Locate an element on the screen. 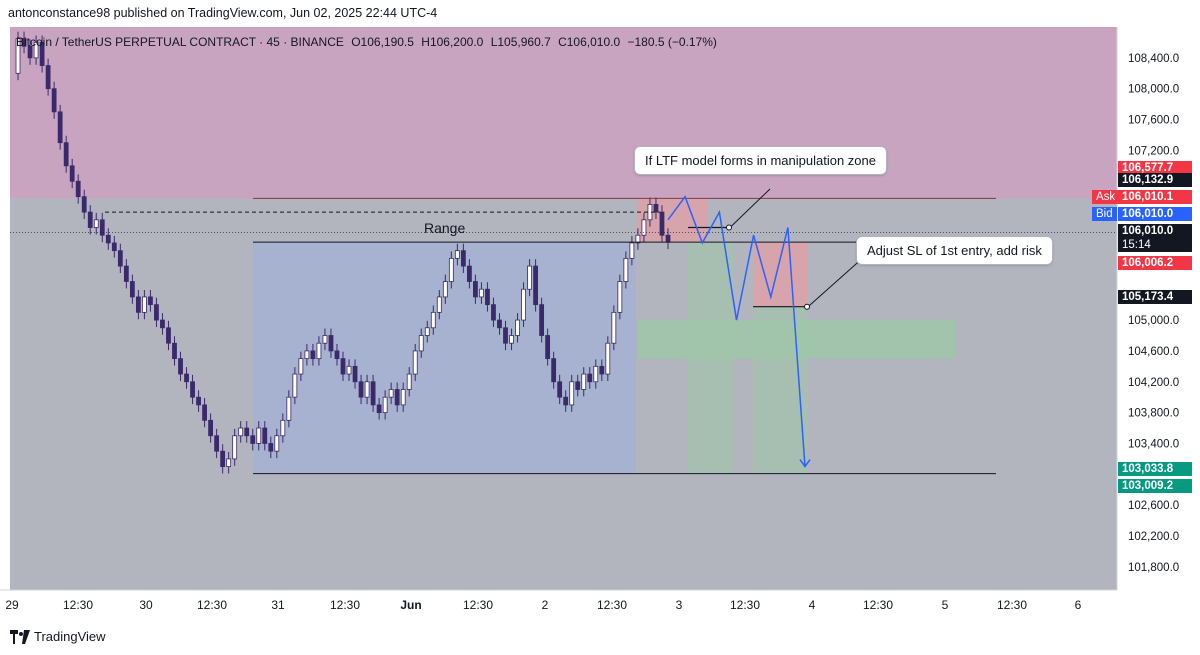 The image size is (1200, 655). y-tick-label: 103,800.0 is located at coordinates (1153, 414).